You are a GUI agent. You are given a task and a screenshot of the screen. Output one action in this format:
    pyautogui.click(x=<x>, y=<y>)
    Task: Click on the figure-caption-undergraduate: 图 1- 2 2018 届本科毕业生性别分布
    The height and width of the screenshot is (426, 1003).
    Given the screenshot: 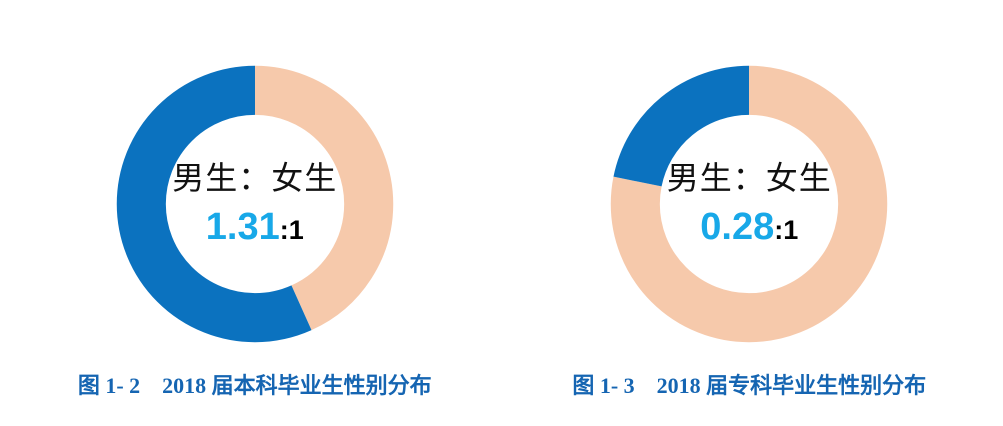 What is the action you would take?
    pyautogui.click(x=254, y=385)
    